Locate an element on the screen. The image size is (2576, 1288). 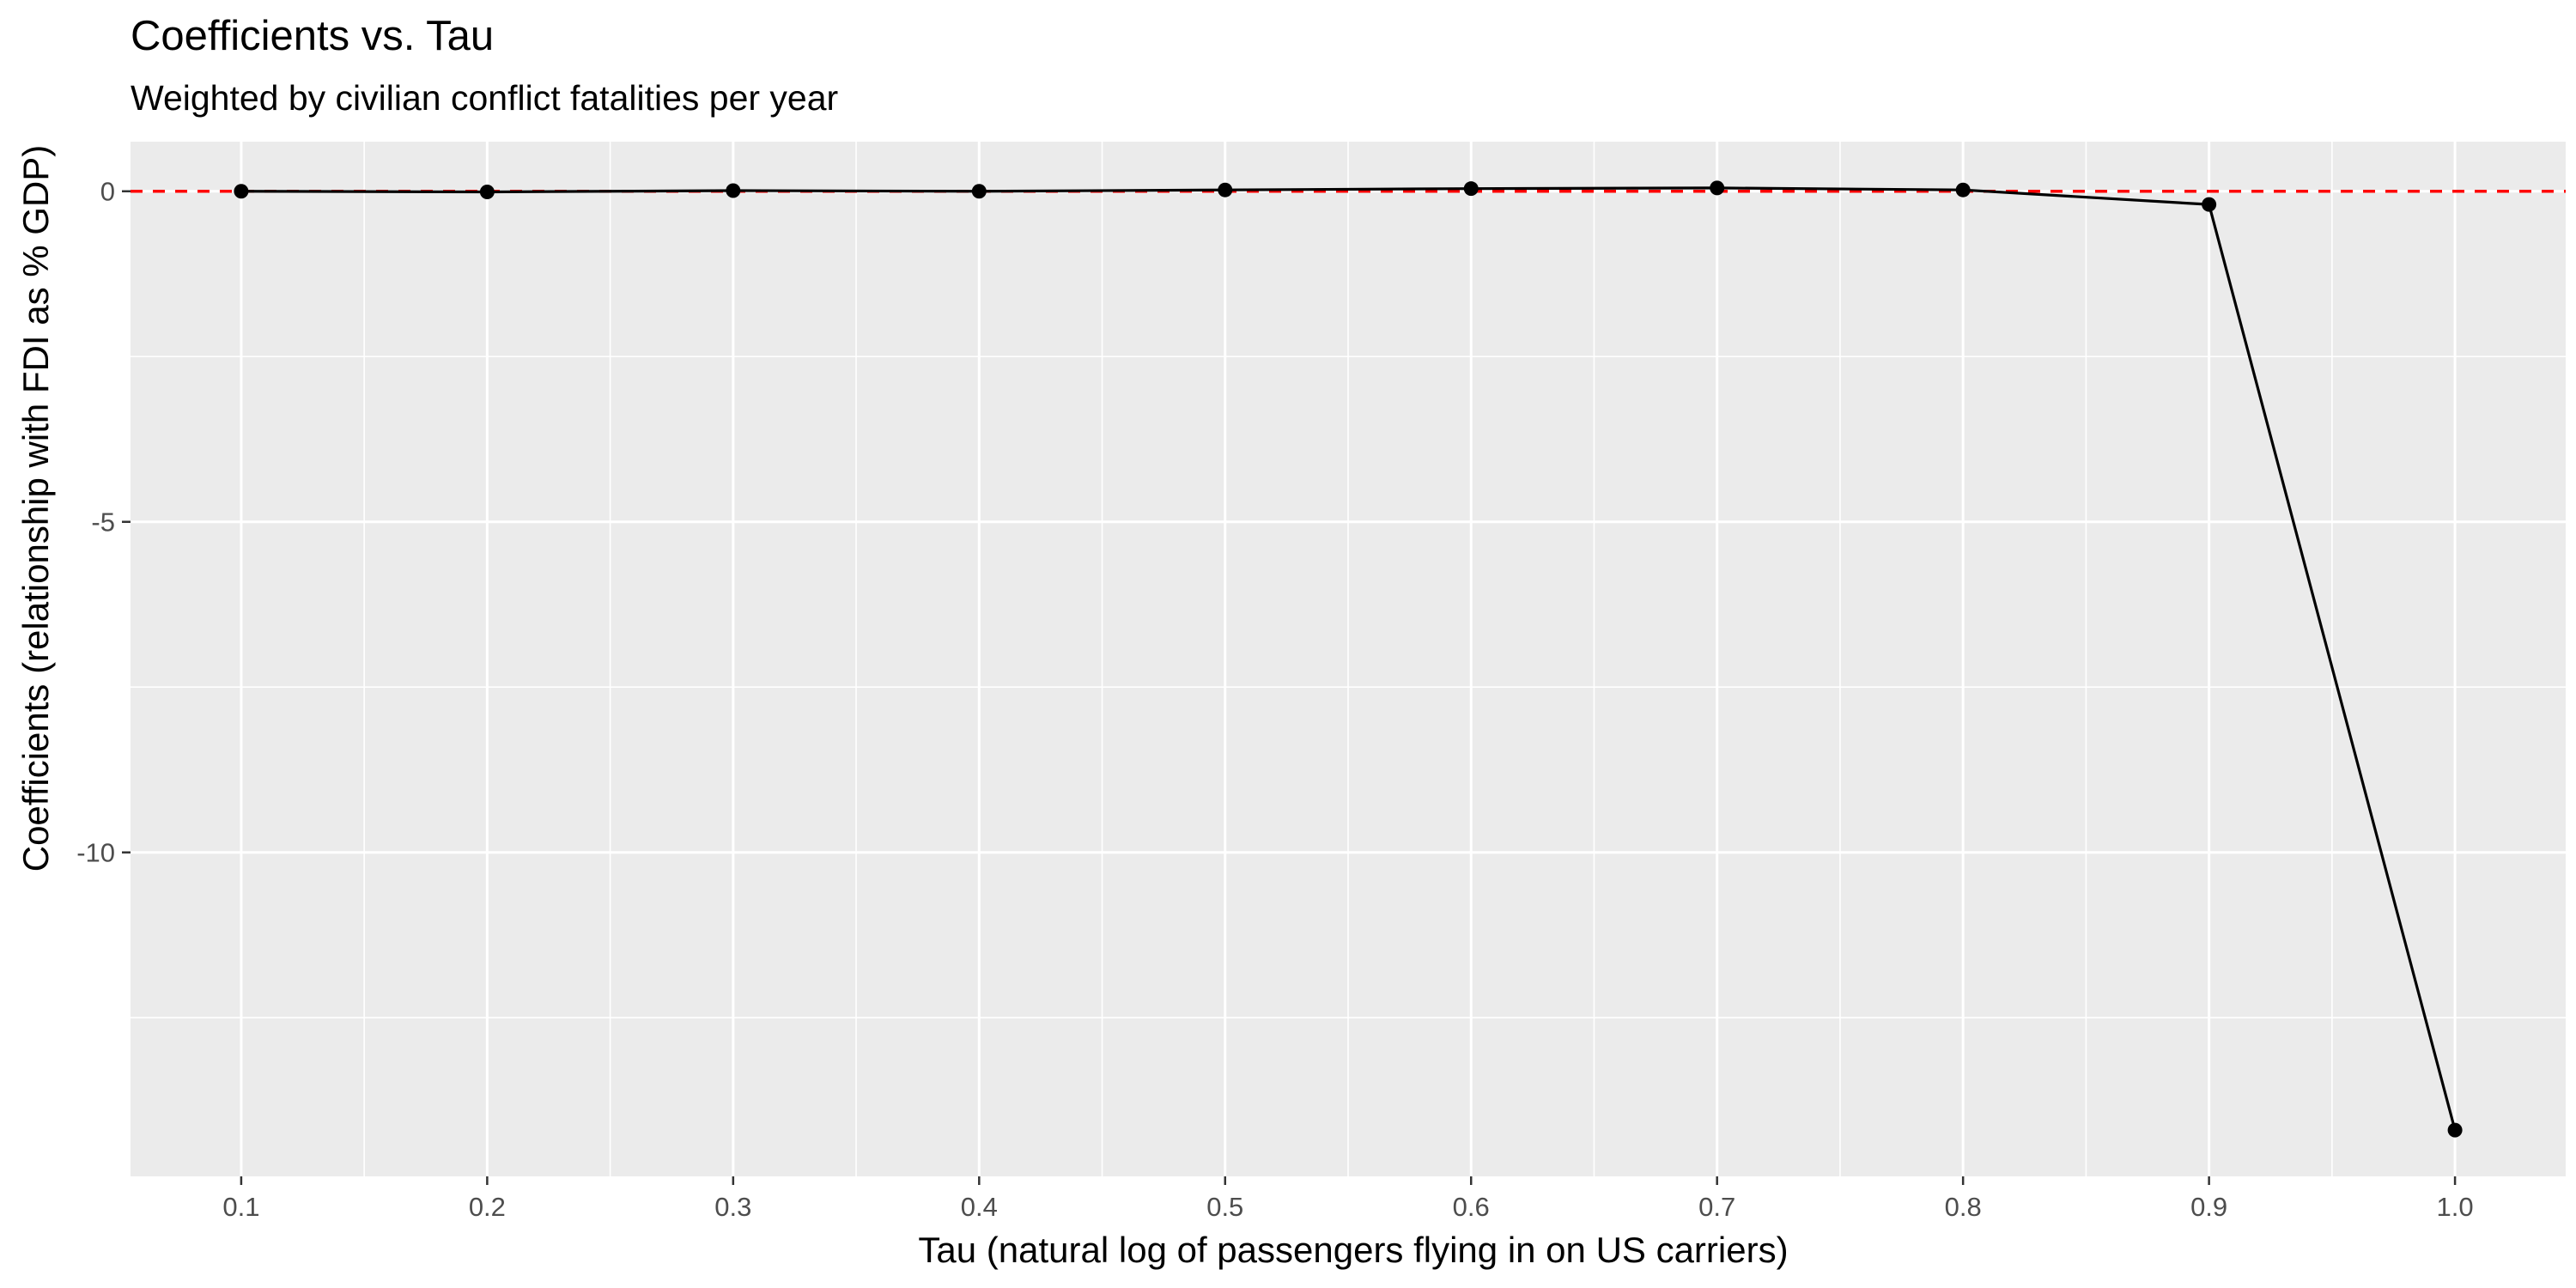
x-tick-label: 0.9 is located at coordinates (2208, 1207).